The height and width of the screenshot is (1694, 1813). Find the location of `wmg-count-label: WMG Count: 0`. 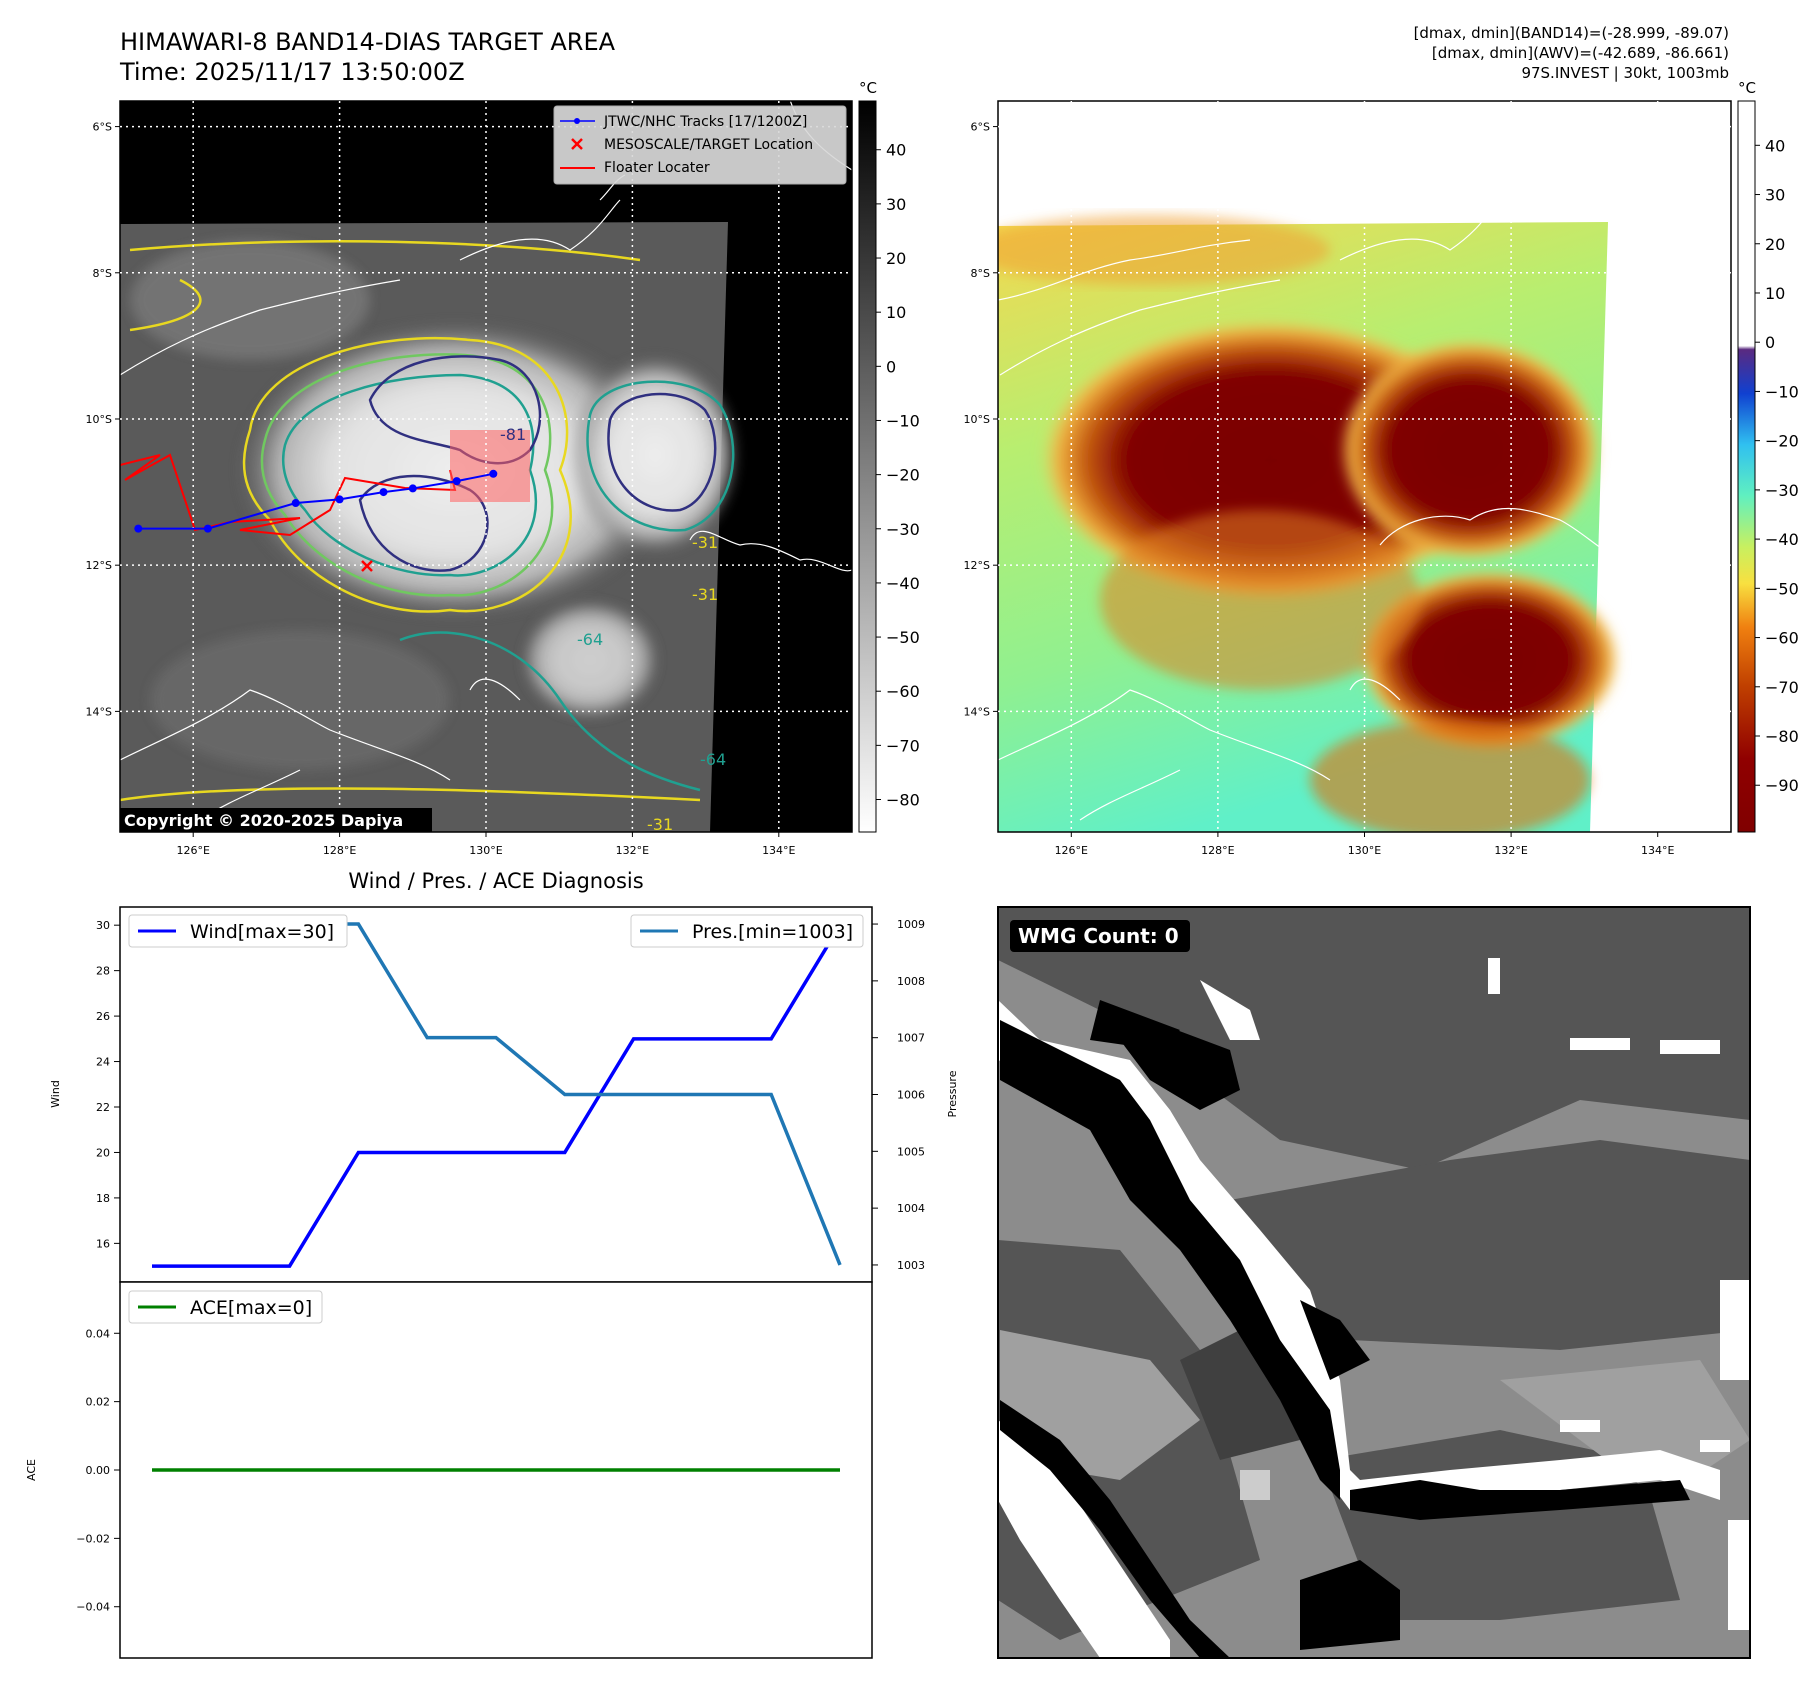

wmg-count-label: WMG Count: 0 is located at coordinates (1098, 936).